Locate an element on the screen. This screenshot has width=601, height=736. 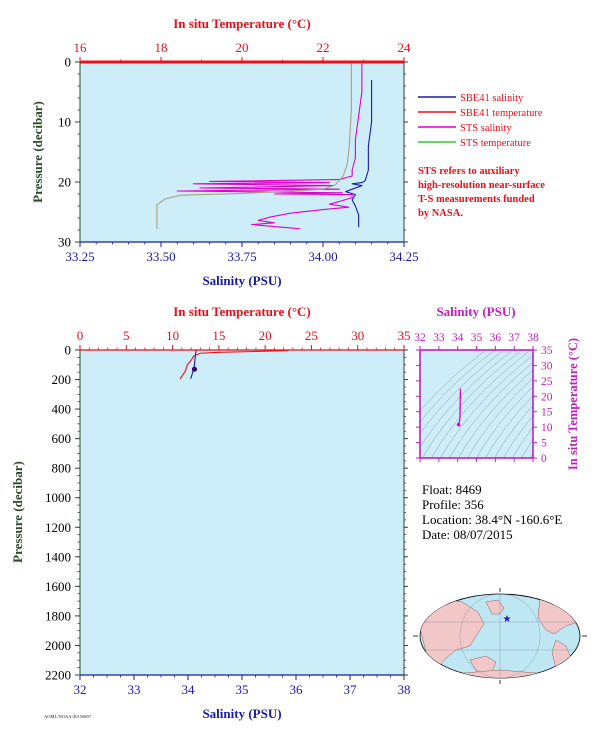
ts-series is located at coordinates (459, 407).